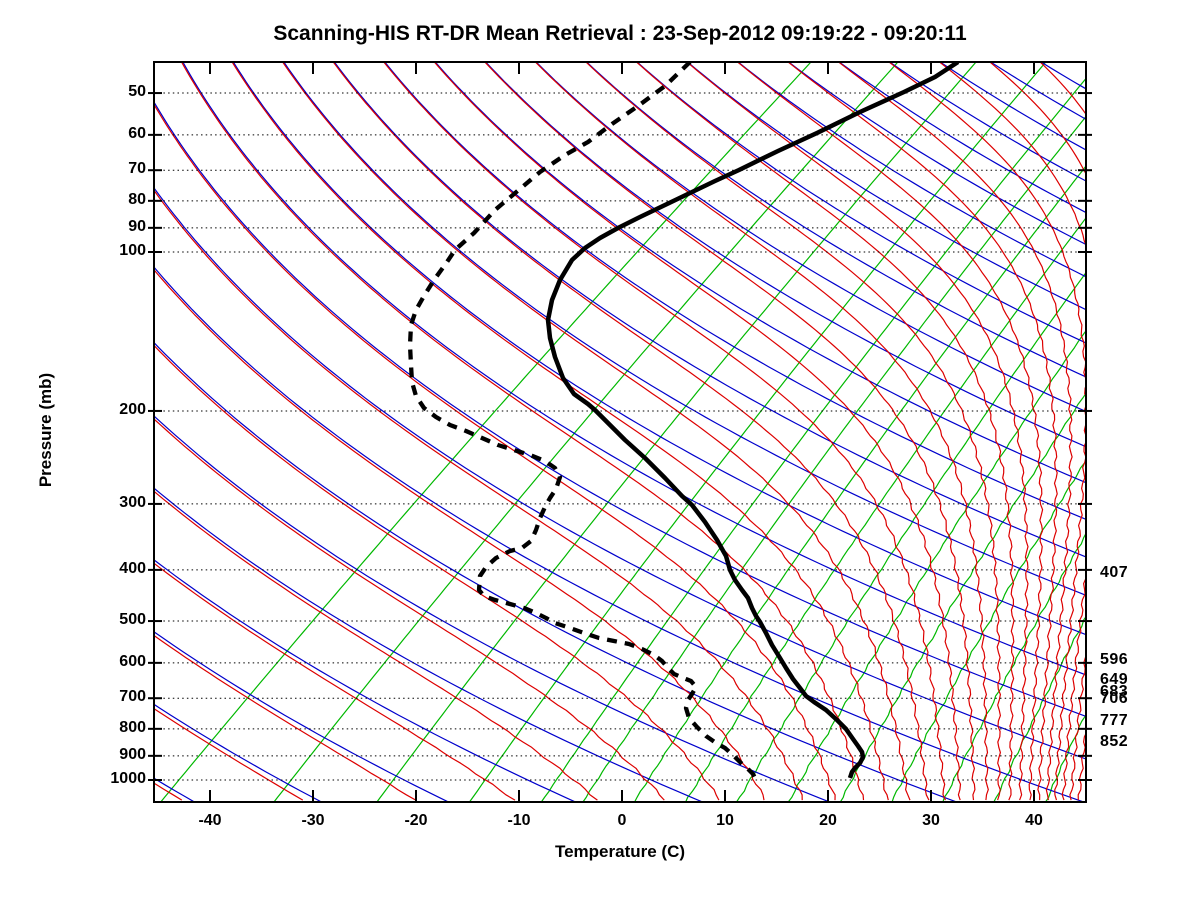 The image size is (1200, 900). What do you see at coordinates (132, 754) in the screenshot?
I see `y-tick-label: 900` at bounding box center [132, 754].